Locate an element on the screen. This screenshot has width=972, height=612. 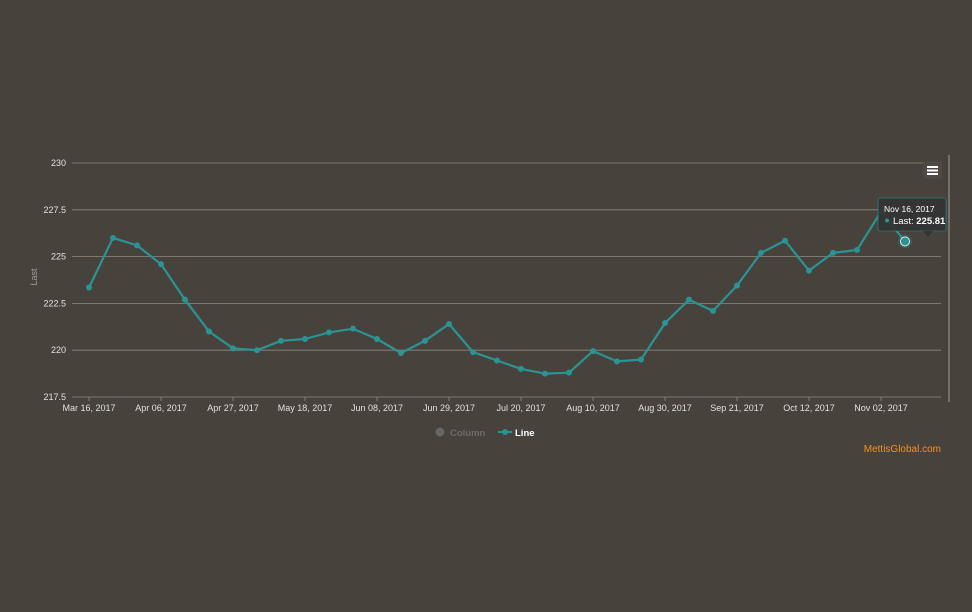
tooltip: Nov 16, 2017 Last: 225.81 is located at coordinates (912, 217).